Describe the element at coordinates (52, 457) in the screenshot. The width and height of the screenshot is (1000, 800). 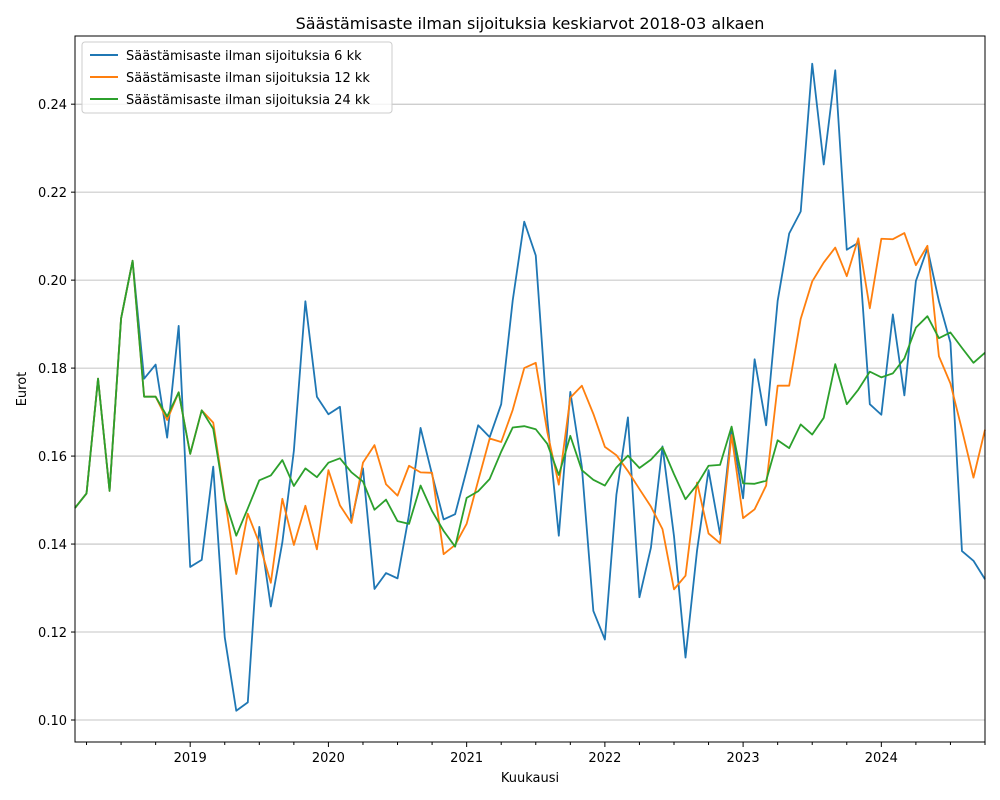
I see `y-tick-label: 0.16` at that location.